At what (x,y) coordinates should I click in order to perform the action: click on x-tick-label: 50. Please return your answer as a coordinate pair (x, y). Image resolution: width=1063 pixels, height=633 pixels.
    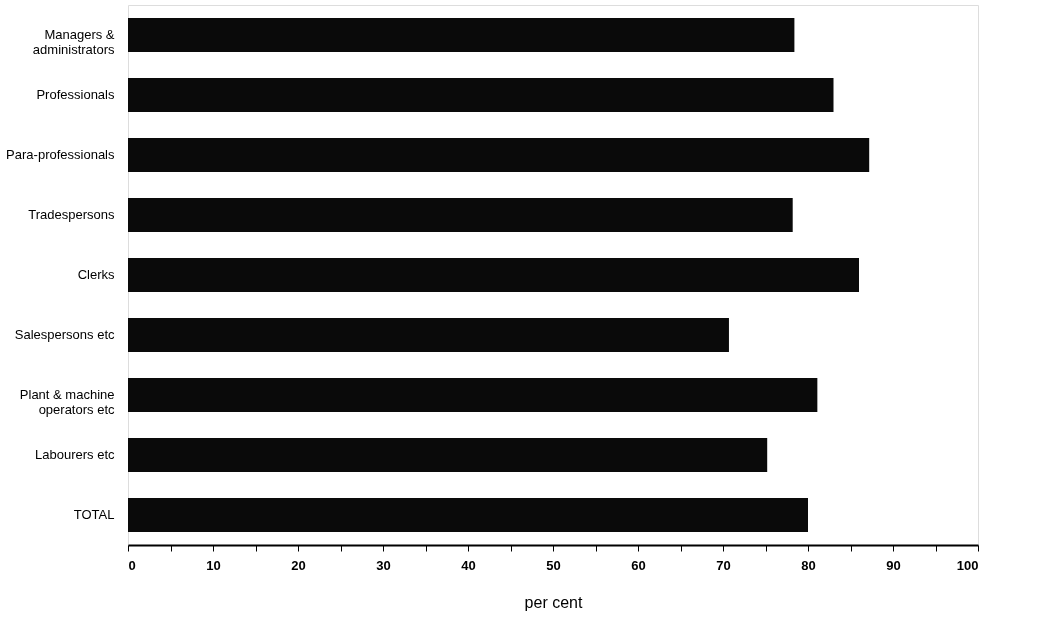
    Looking at the image, I should click on (553, 565).